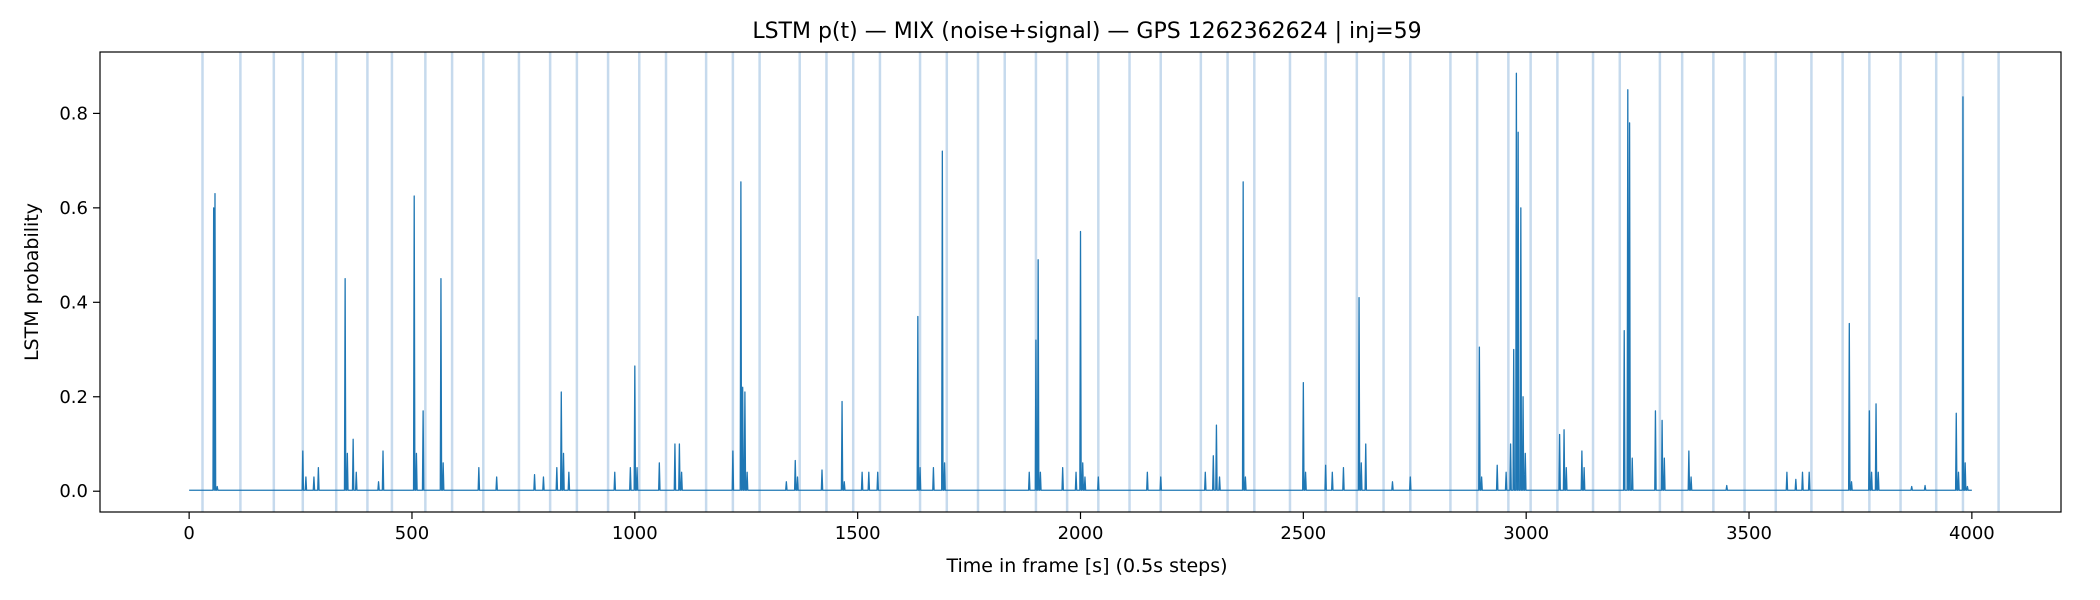 The image size is (2100, 600). Describe the element at coordinates (1081, 533) in the screenshot. I see `x-tick-label-4: 2000` at that location.